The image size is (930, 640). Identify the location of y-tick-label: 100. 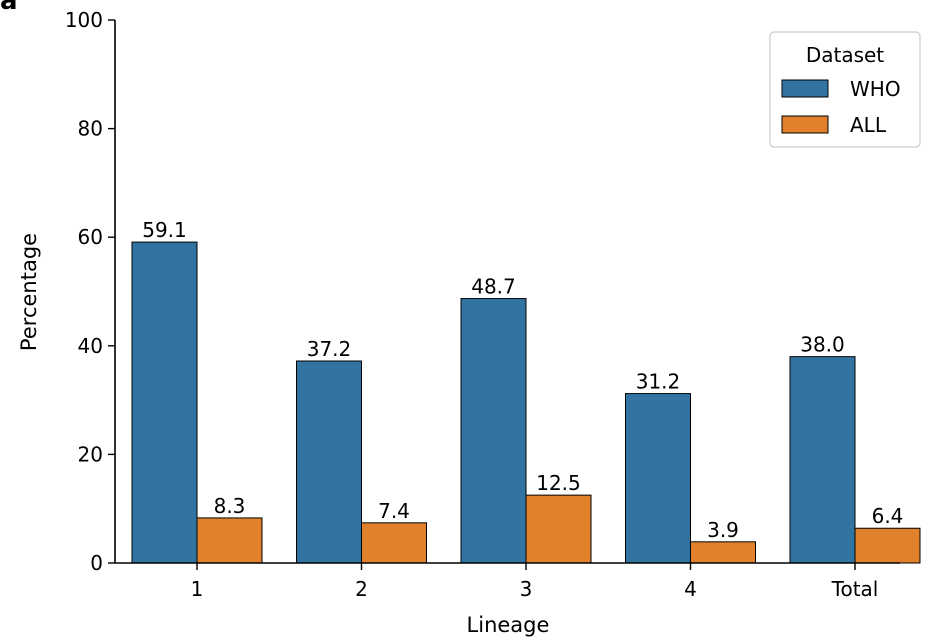
(84, 20).